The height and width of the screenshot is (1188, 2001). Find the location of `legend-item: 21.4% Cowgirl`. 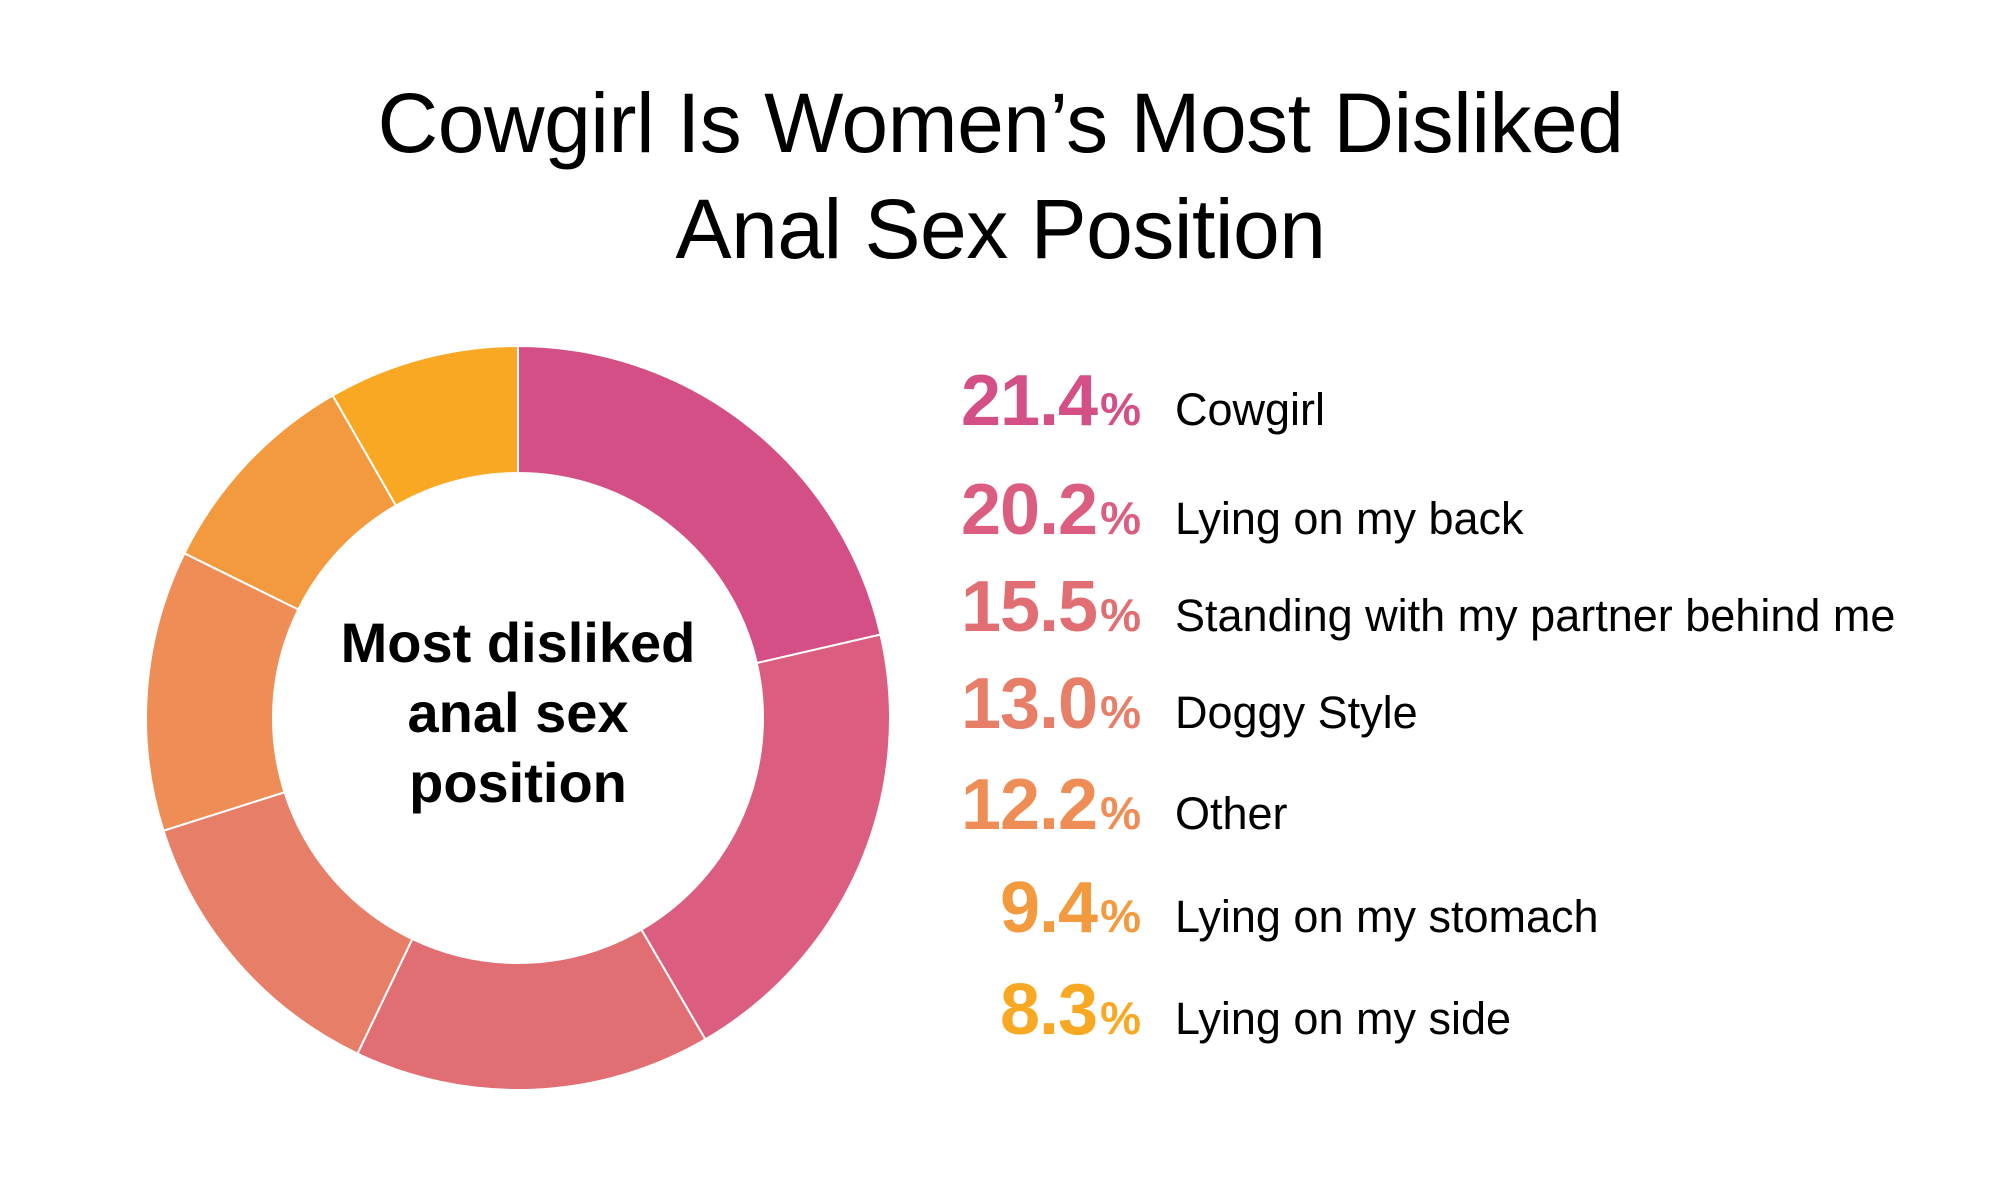

legend-item: 21.4% Cowgirl is located at coordinates (1112, 405).